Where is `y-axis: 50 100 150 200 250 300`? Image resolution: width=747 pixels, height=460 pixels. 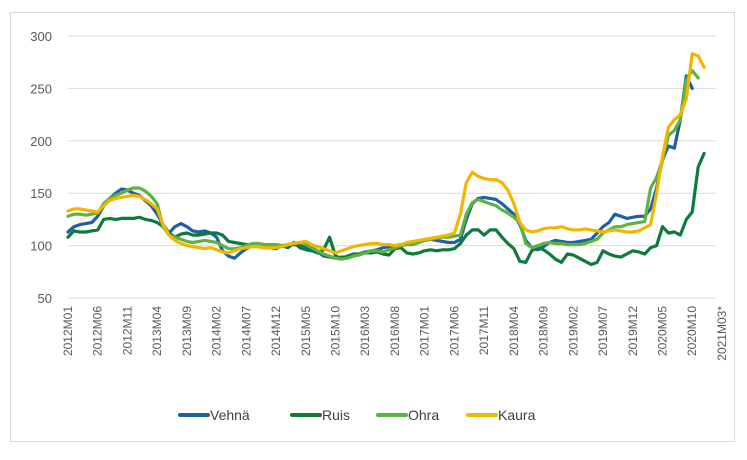
y-axis: 50 100 150 200 250 300 is located at coordinates (41, 167).